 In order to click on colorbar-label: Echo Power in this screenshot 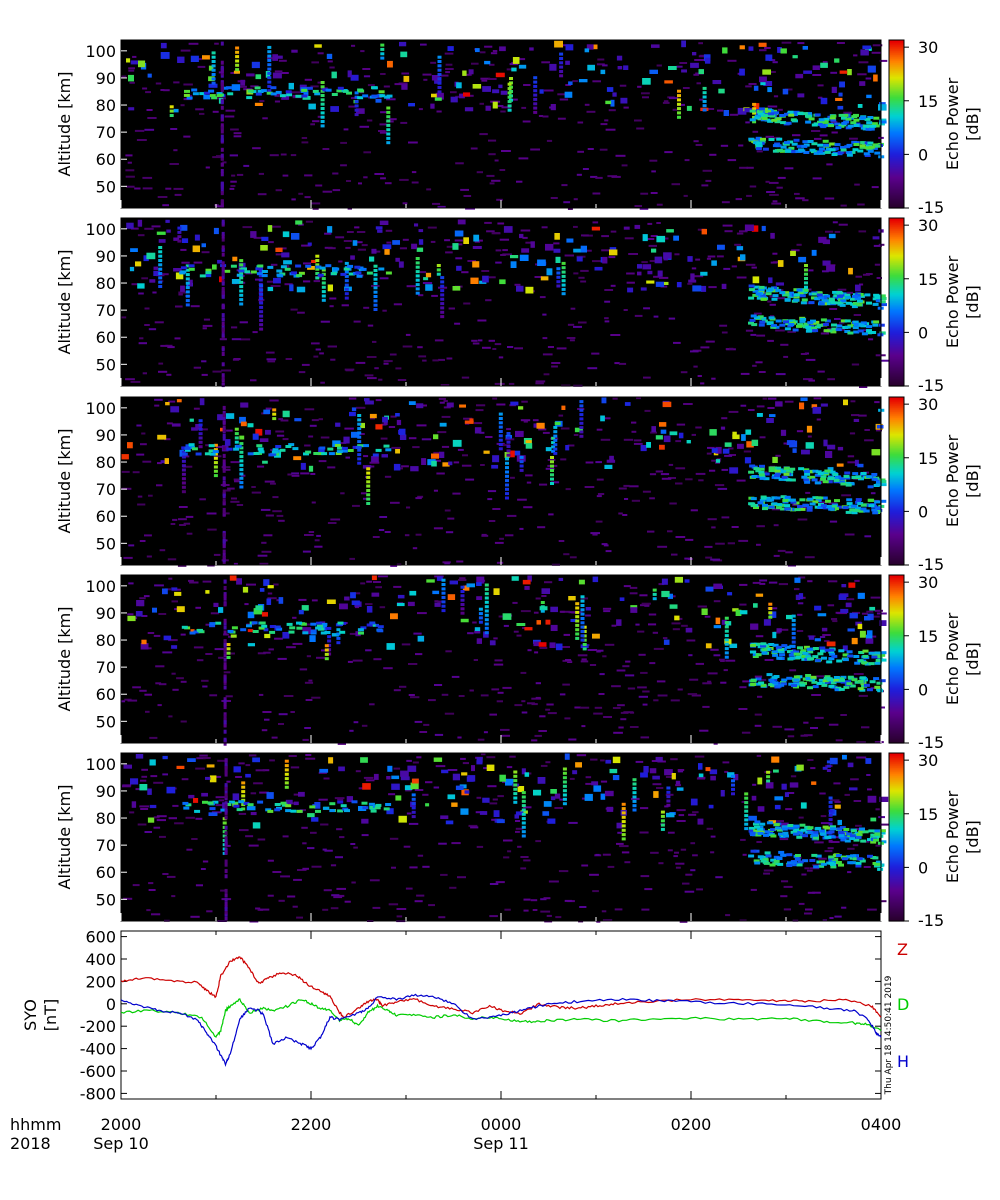, I will do `click(952, 480)`.